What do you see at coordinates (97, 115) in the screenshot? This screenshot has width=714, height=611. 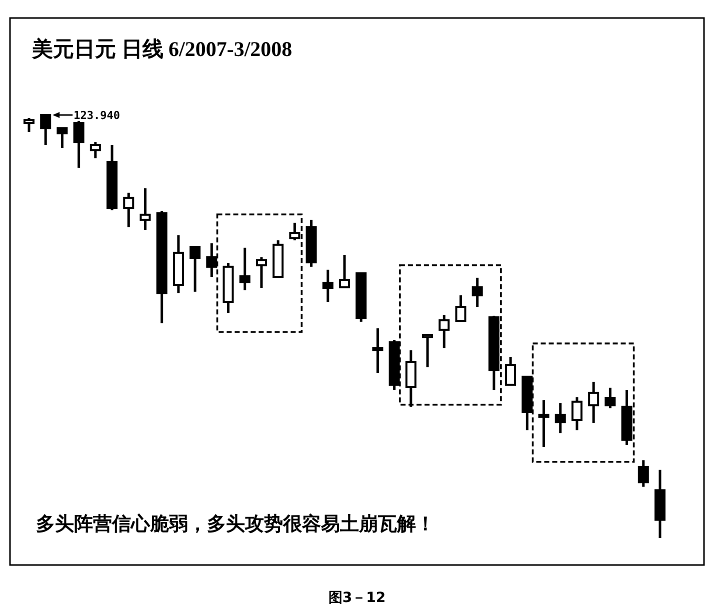 I see `annotation: 123.940` at bounding box center [97, 115].